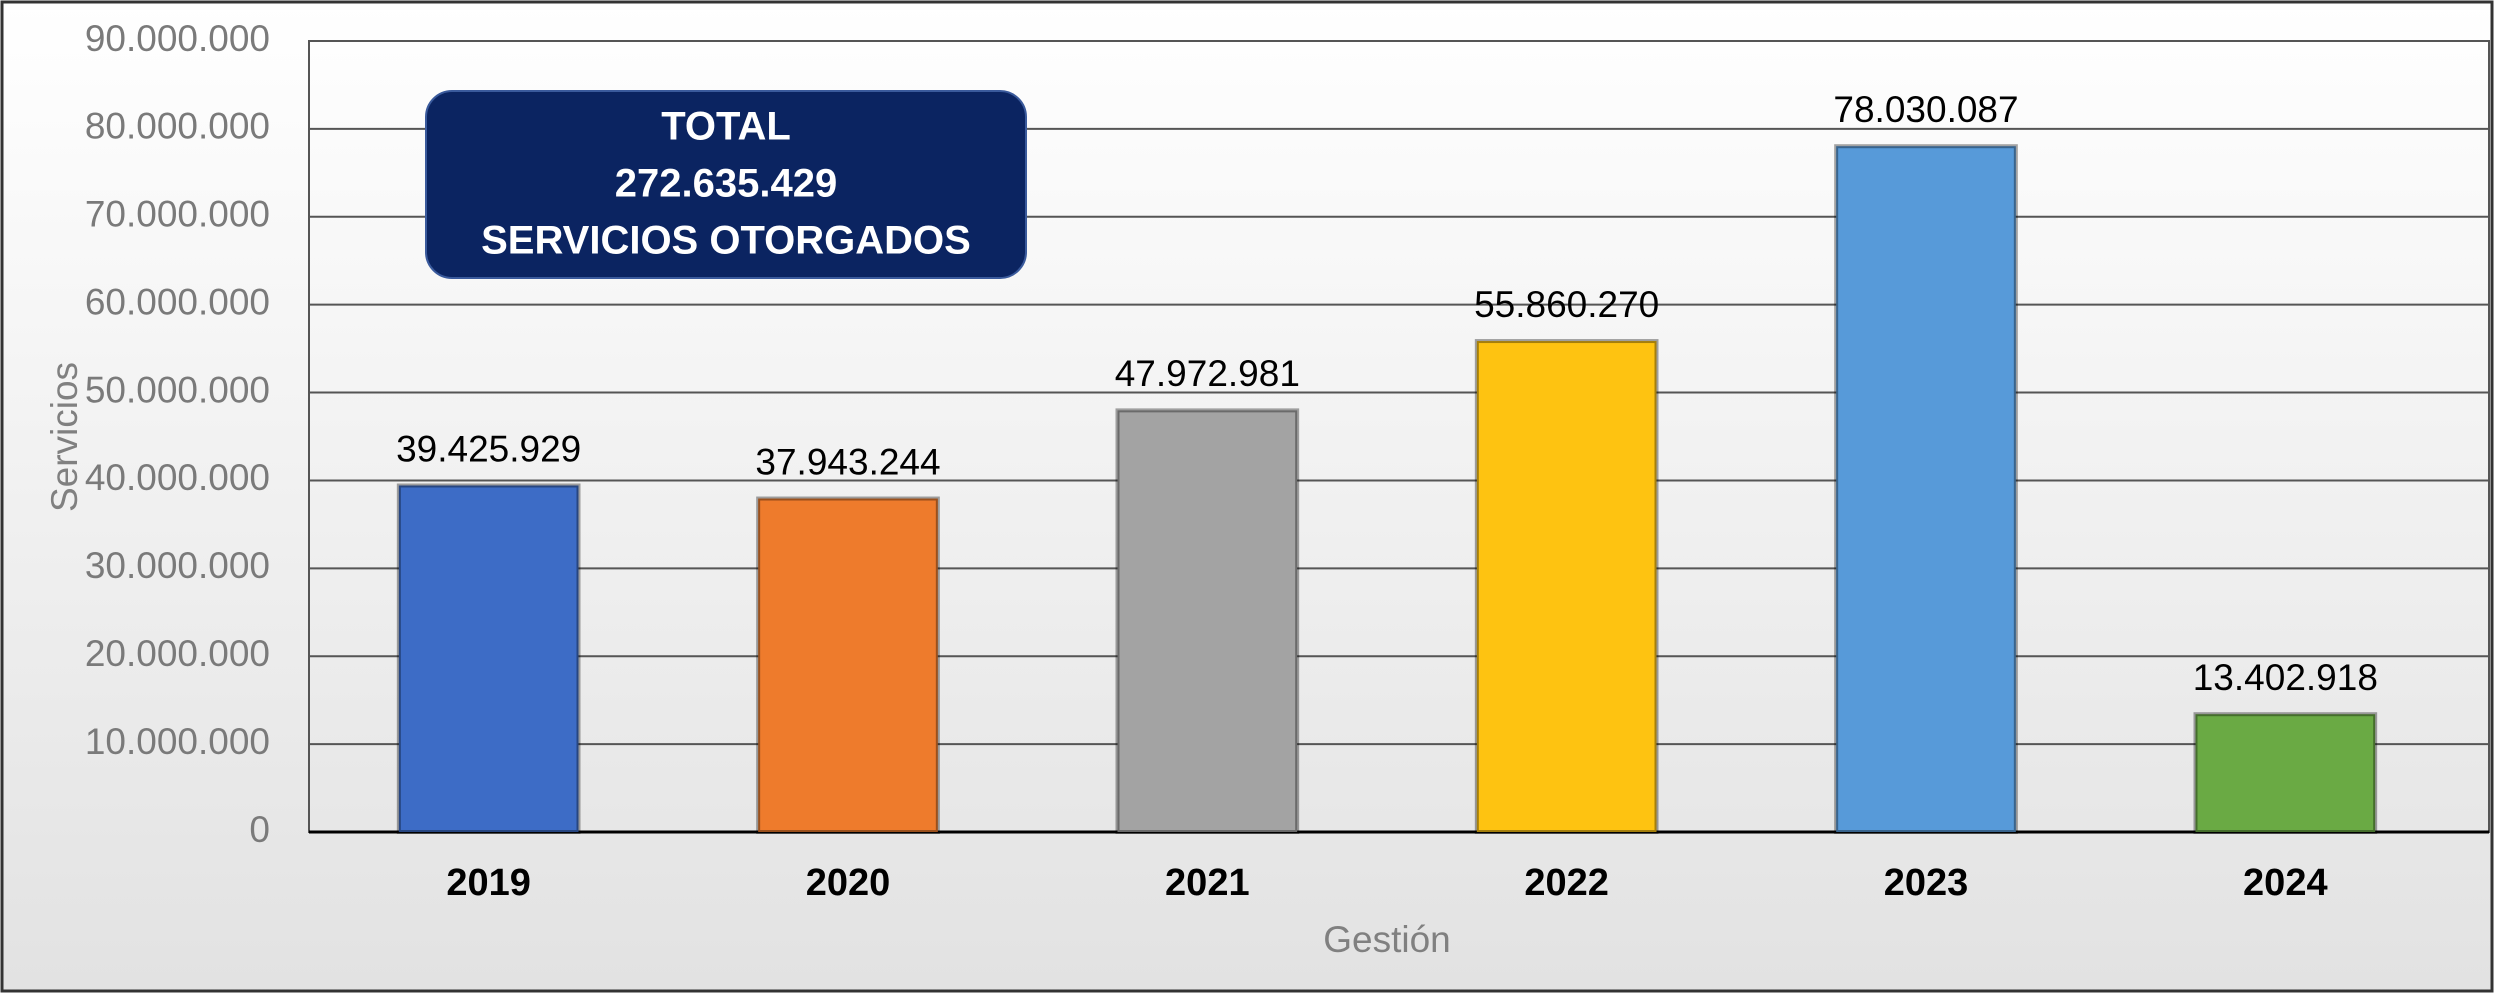  What do you see at coordinates (177, 38) in the screenshot?
I see `y-tick-label: 90.000.000` at bounding box center [177, 38].